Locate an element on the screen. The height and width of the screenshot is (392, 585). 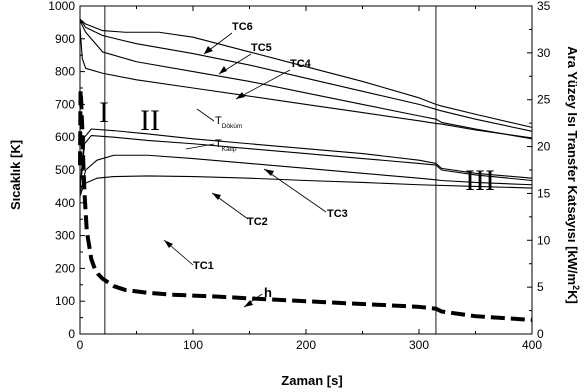
leader-tkalip is located at coordinates (200, 146).